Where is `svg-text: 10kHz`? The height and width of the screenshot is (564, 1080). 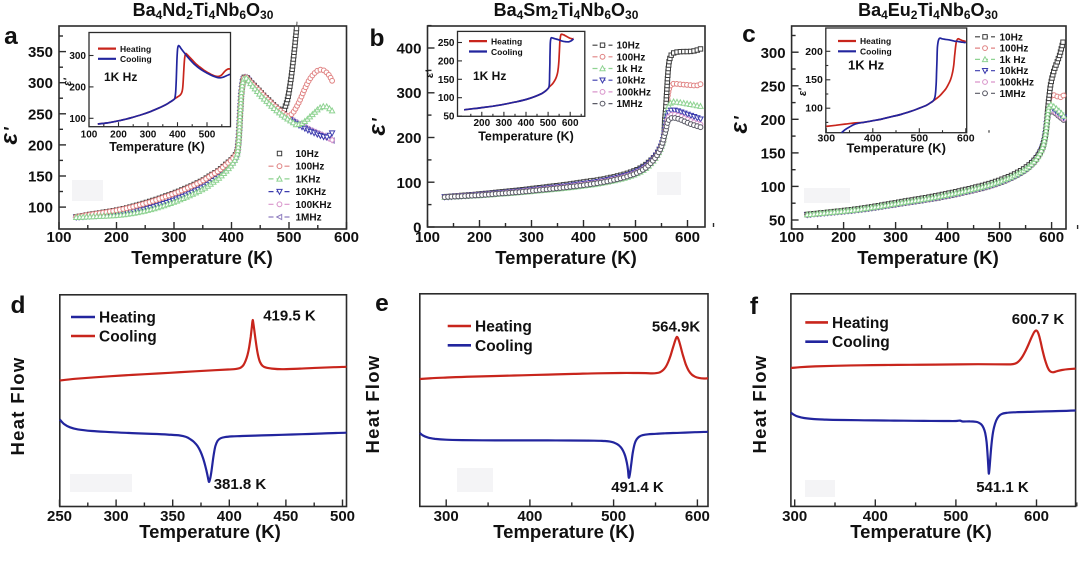
svg-text: 10kHz is located at coordinates (1014, 71).